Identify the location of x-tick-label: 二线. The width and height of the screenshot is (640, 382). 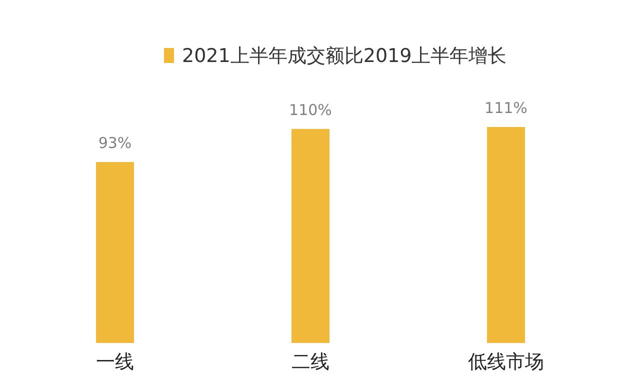
(311, 362).